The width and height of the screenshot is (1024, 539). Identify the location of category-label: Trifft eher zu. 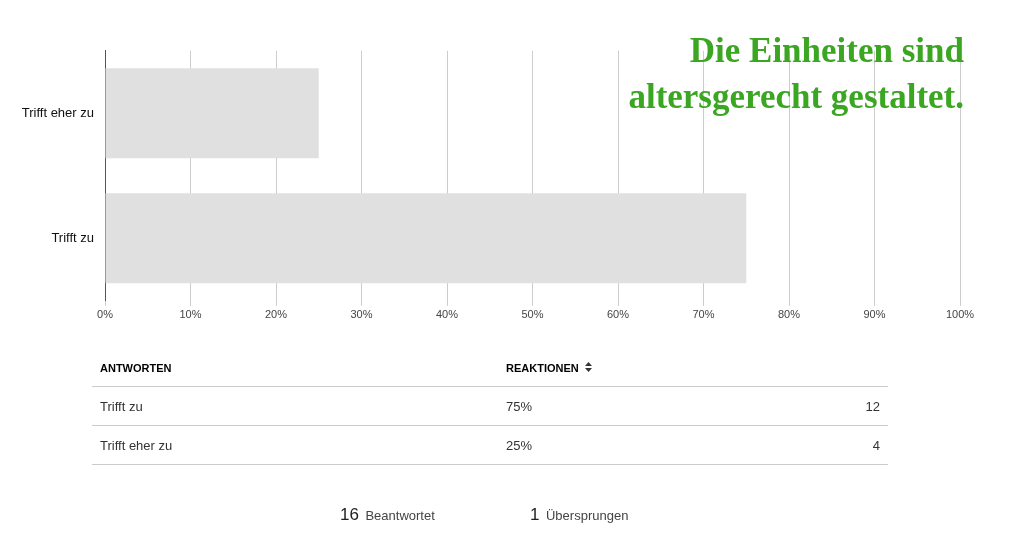
(136, 445).